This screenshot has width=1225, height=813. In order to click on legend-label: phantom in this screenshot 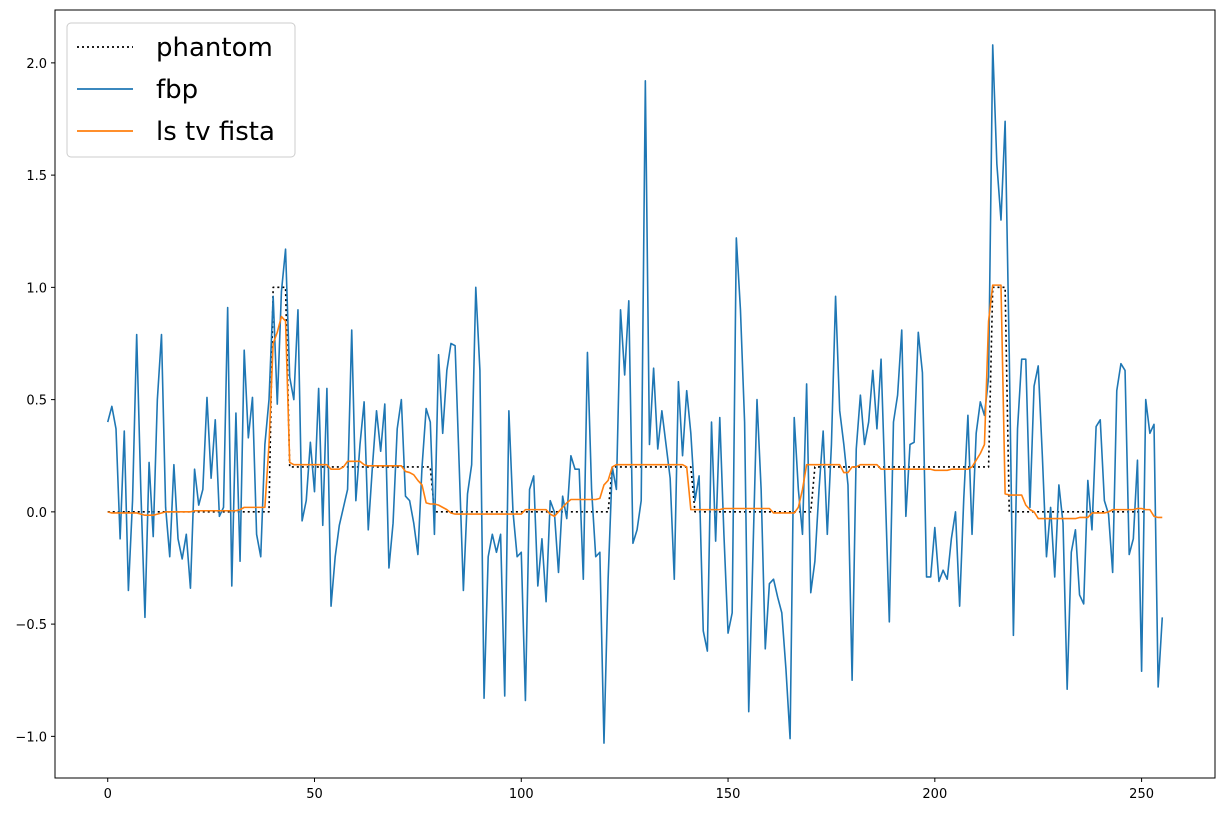, I will do `click(214, 48)`.